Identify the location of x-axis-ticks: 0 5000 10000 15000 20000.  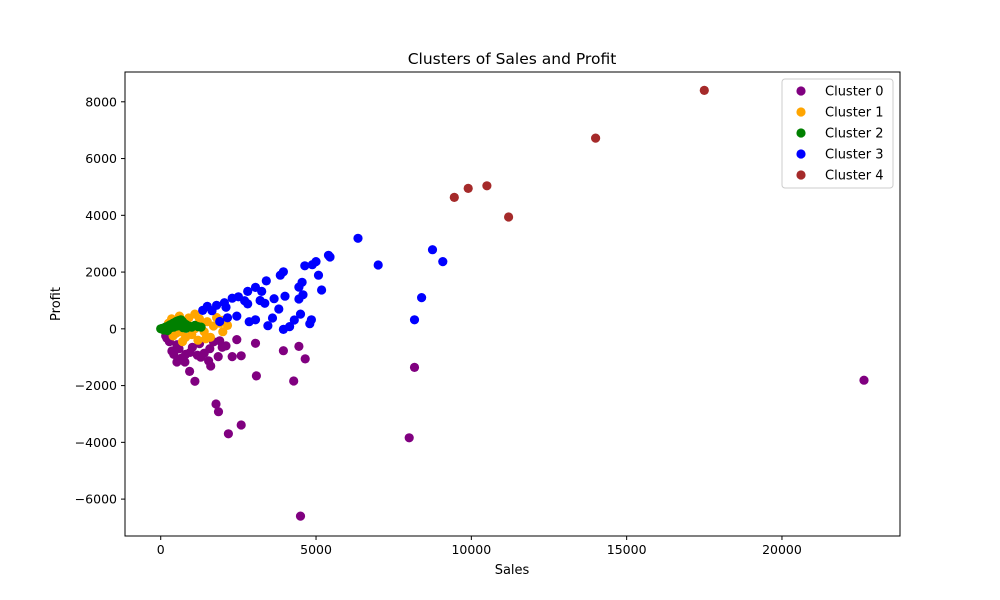
(479, 546).